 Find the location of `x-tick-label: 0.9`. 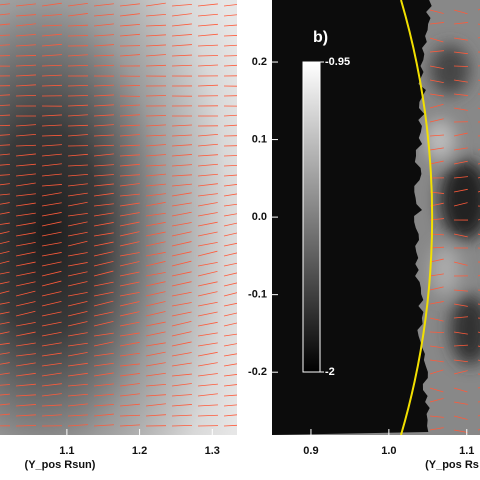

x-tick-label: 0.9 is located at coordinates (310, 451).